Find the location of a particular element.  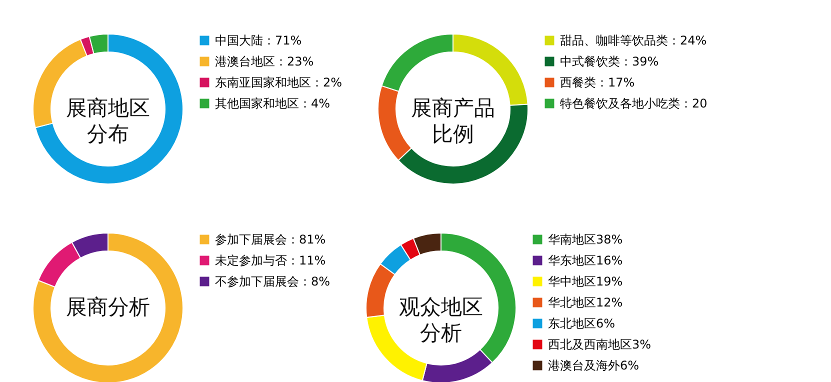

legend-label: 中式餐饮类：39% is located at coordinates (609, 61).